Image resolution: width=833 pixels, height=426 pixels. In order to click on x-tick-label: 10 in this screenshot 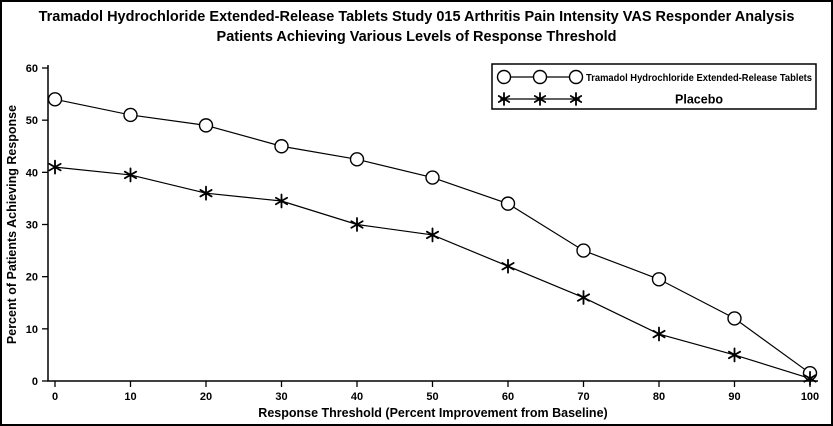, I will do `click(130, 397)`.